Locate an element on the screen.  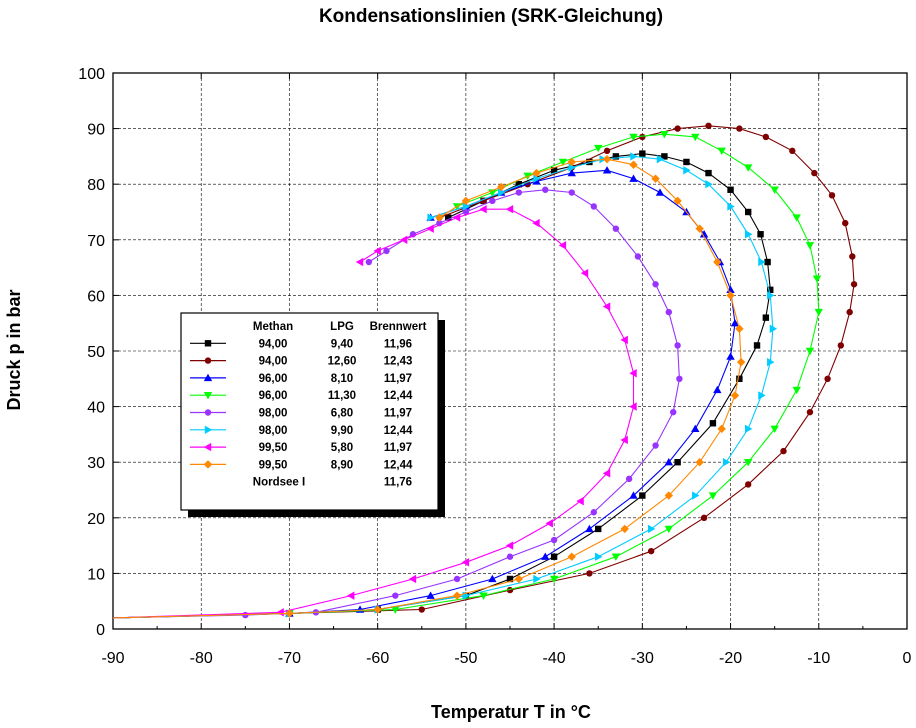
legend-row: 96,00 8,10 11,97 is located at coordinates (301, 379).